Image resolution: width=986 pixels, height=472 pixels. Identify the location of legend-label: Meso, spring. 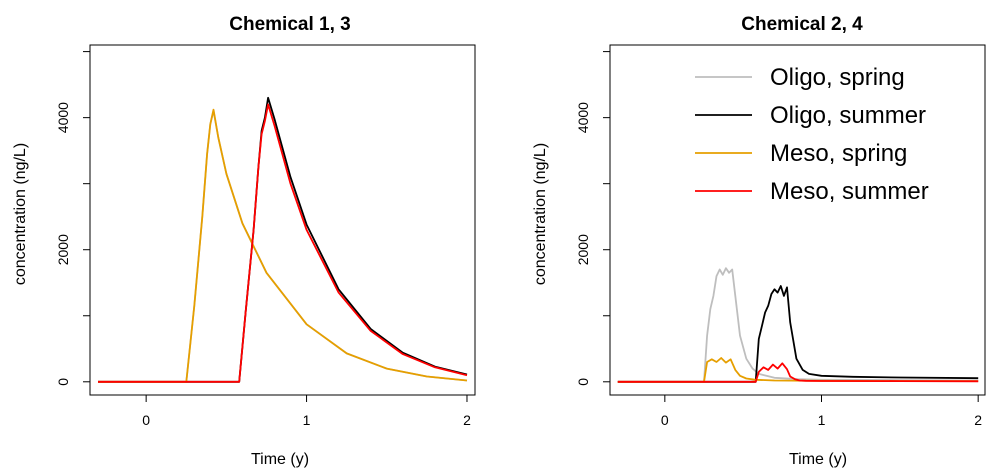
(838, 153).